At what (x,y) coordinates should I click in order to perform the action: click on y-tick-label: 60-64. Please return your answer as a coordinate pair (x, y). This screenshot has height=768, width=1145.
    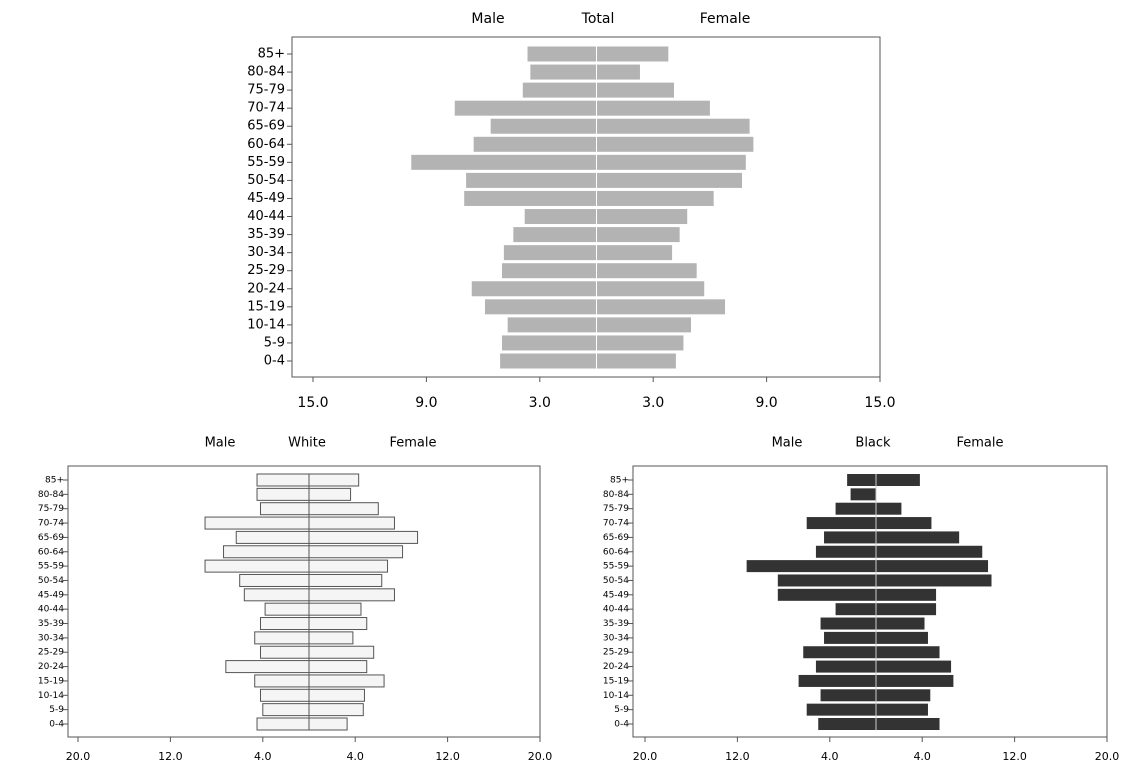
    Looking at the image, I should click on (51, 552).